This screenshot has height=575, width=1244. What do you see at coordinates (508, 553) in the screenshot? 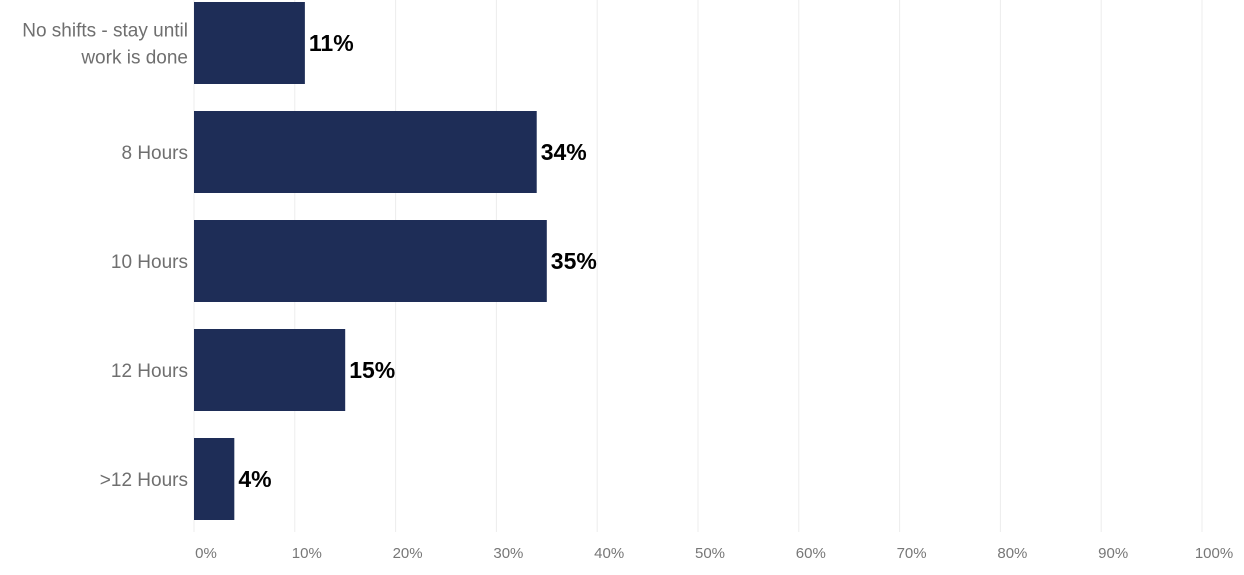
I see `x-tick-label: 30%` at bounding box center [508, 553].